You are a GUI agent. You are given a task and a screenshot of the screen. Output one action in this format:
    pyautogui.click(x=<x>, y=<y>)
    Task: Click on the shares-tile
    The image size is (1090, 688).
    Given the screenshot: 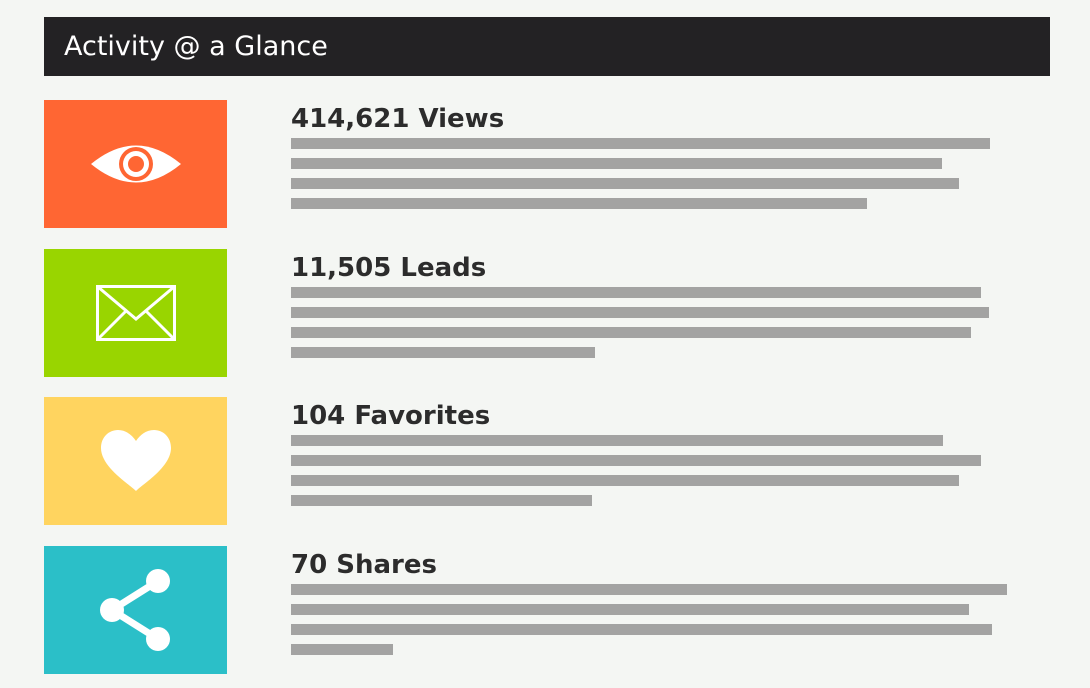 What is the action you would take?
    pyautogui.click(x=135, y=610)
    